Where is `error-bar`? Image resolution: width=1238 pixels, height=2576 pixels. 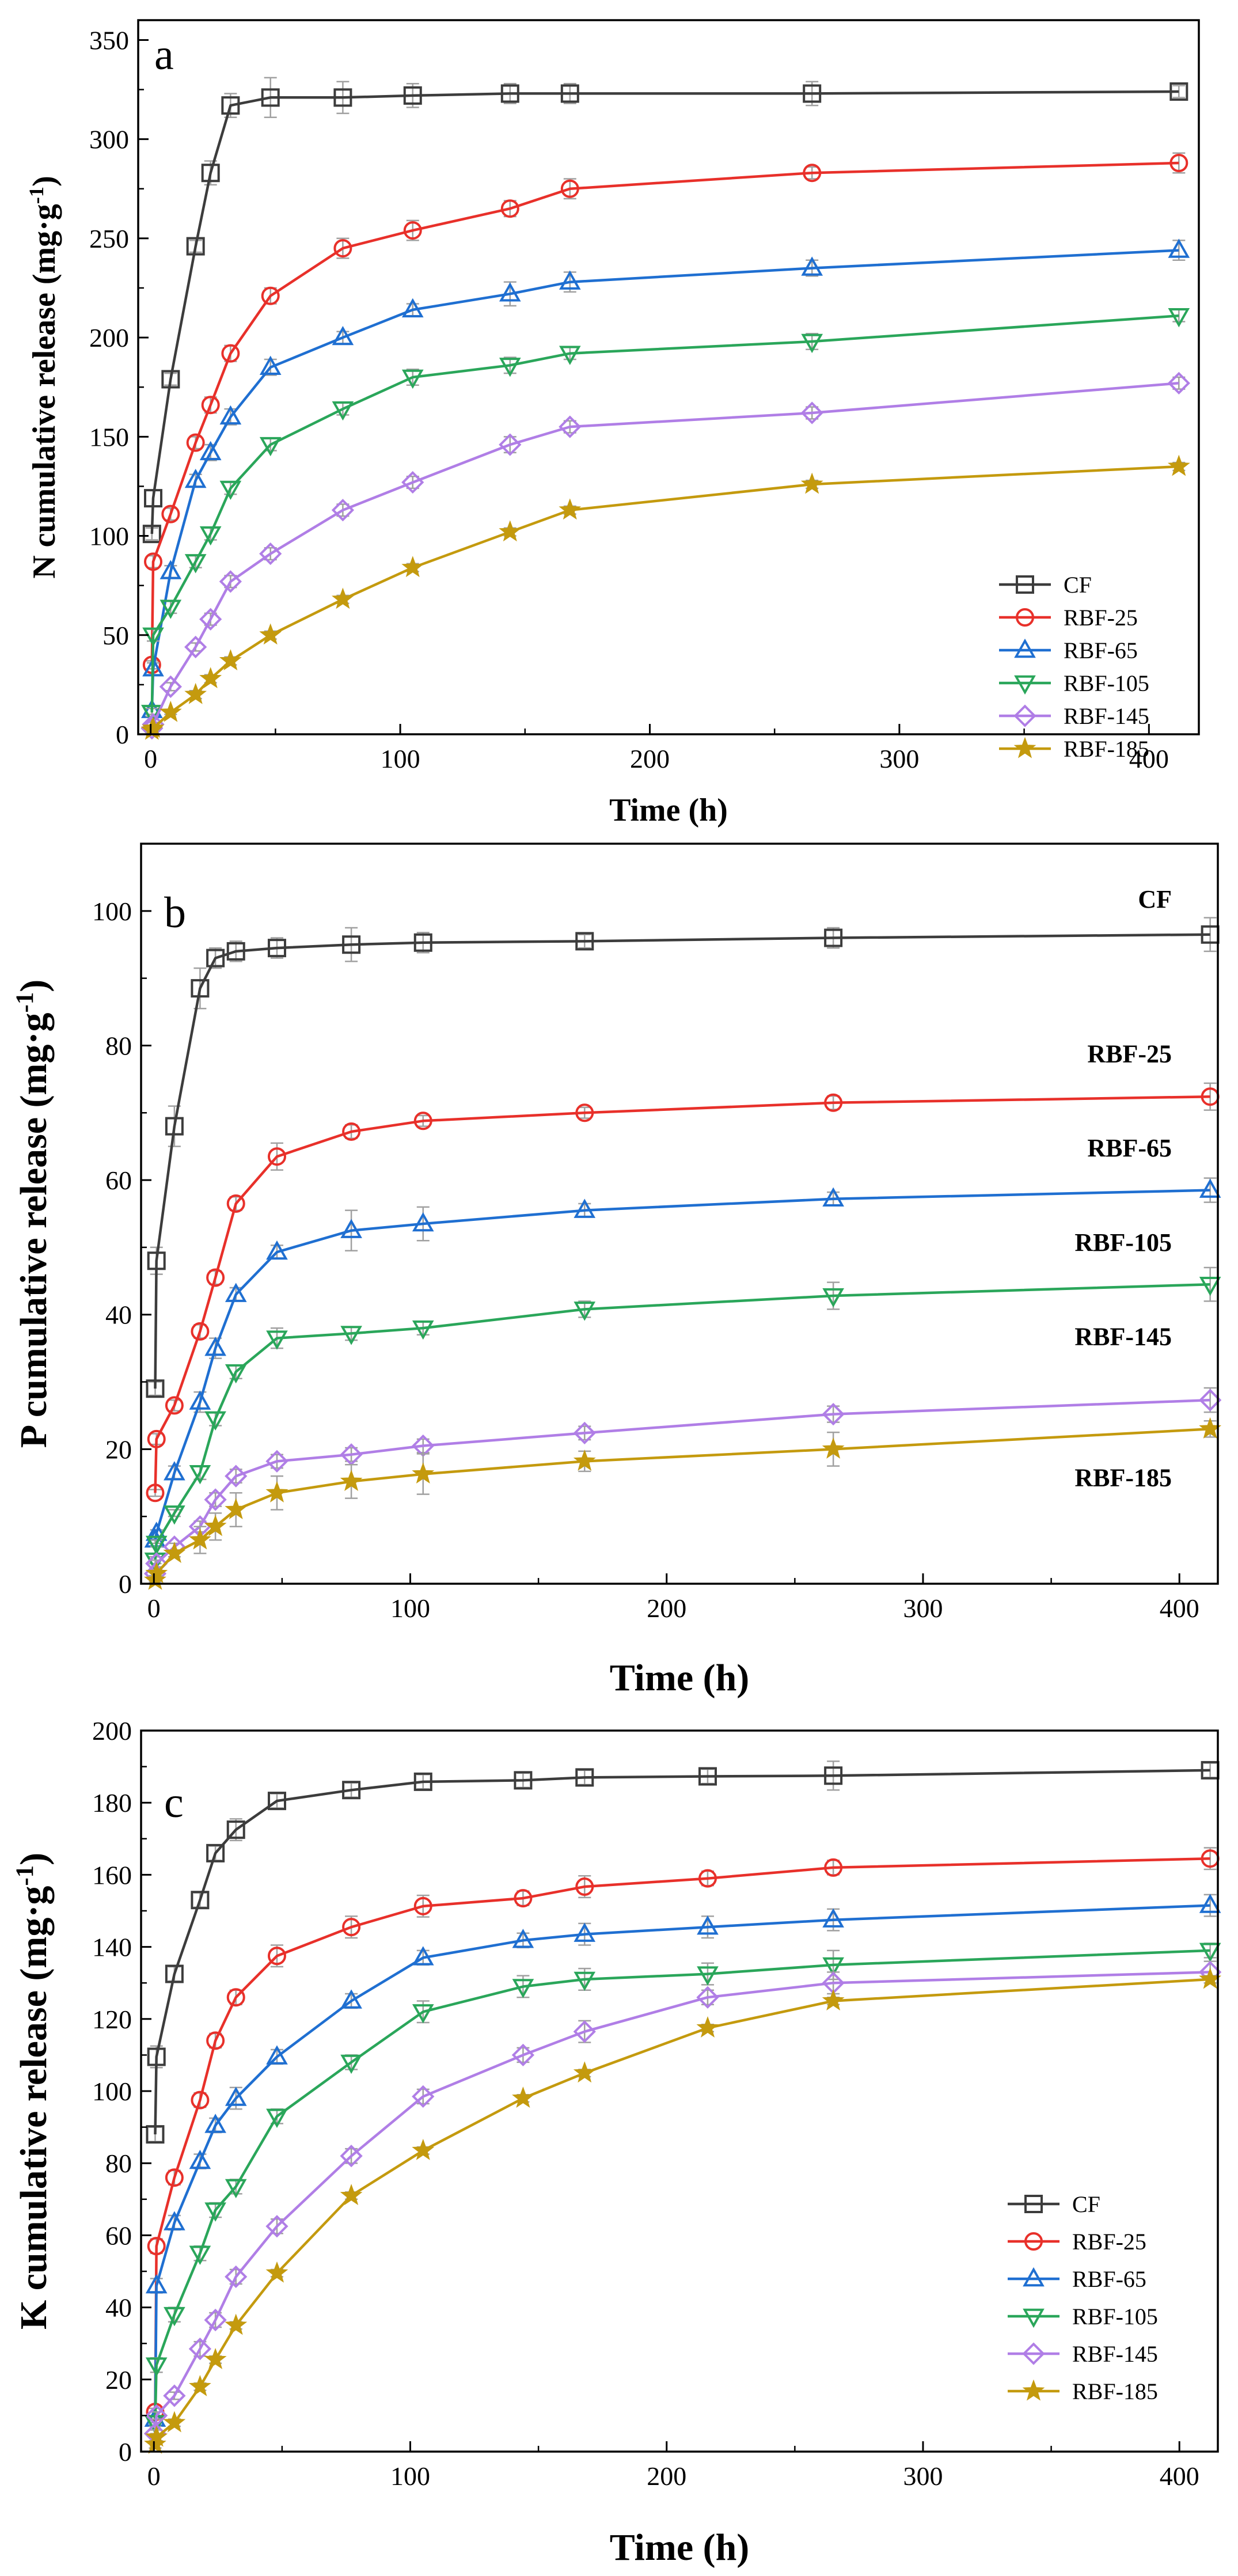
error-bar is located at coordinates (1179, 163).